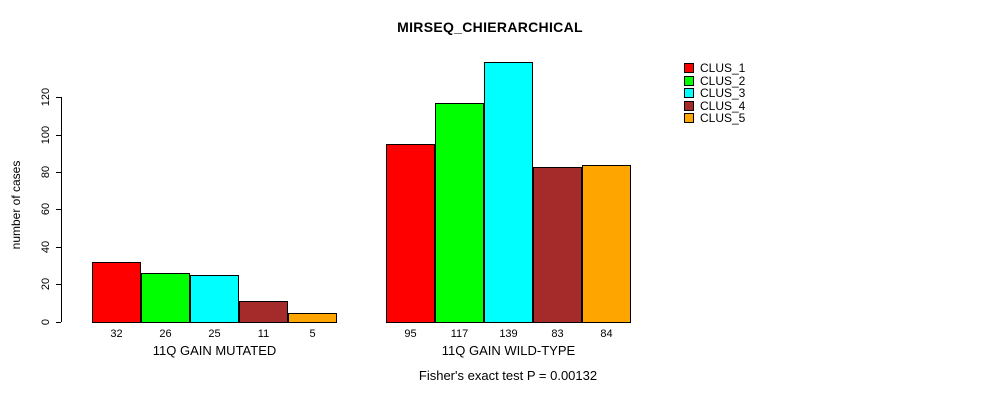 This screenshot has width=990, height=400. I want to click on chart-title: MIRSEQ_CHIERARCHICAL, so click(490, 27).